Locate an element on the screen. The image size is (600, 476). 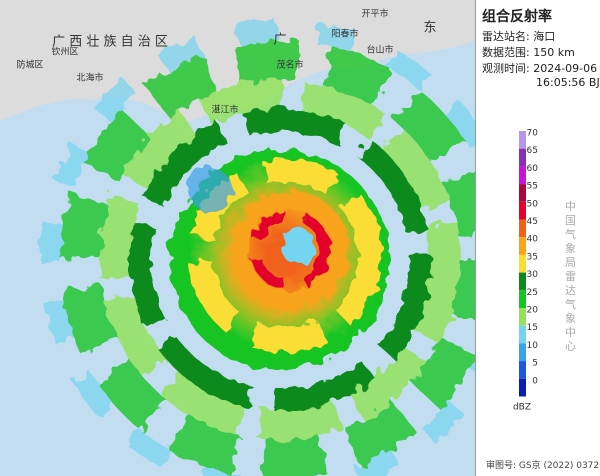
place-label: 湛江市 is located at coordinates (224, 110).